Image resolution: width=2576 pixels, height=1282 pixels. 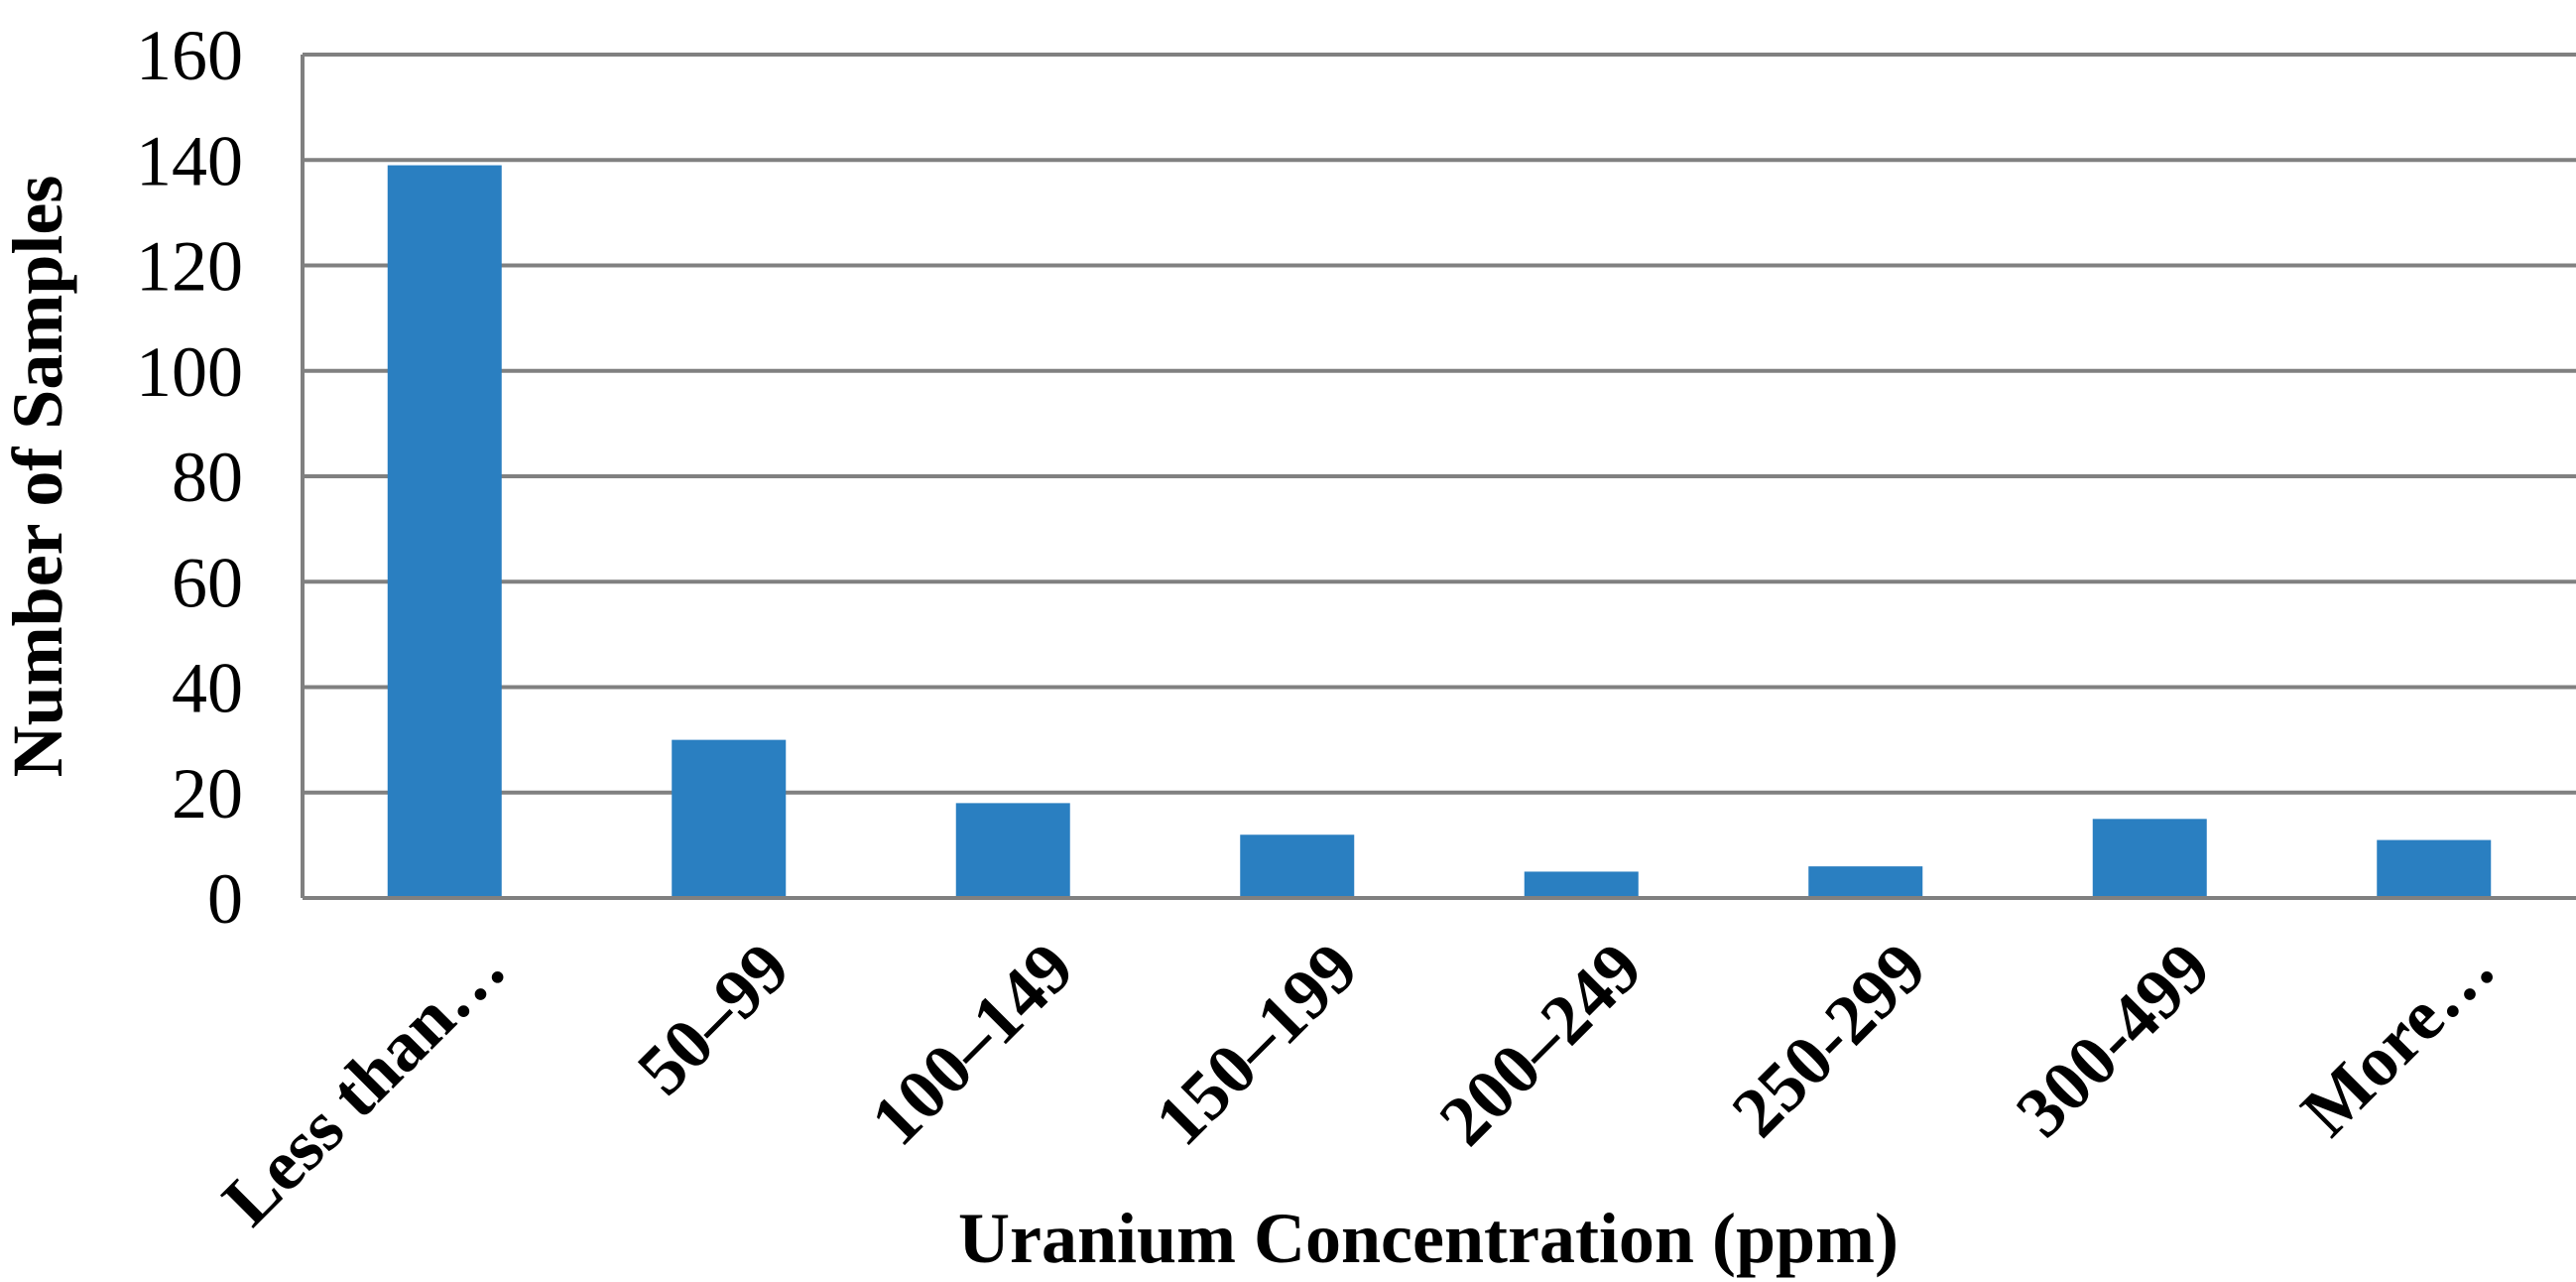 I want to click on y-axis-title: Number of Samples, so click(x=38, y=477).